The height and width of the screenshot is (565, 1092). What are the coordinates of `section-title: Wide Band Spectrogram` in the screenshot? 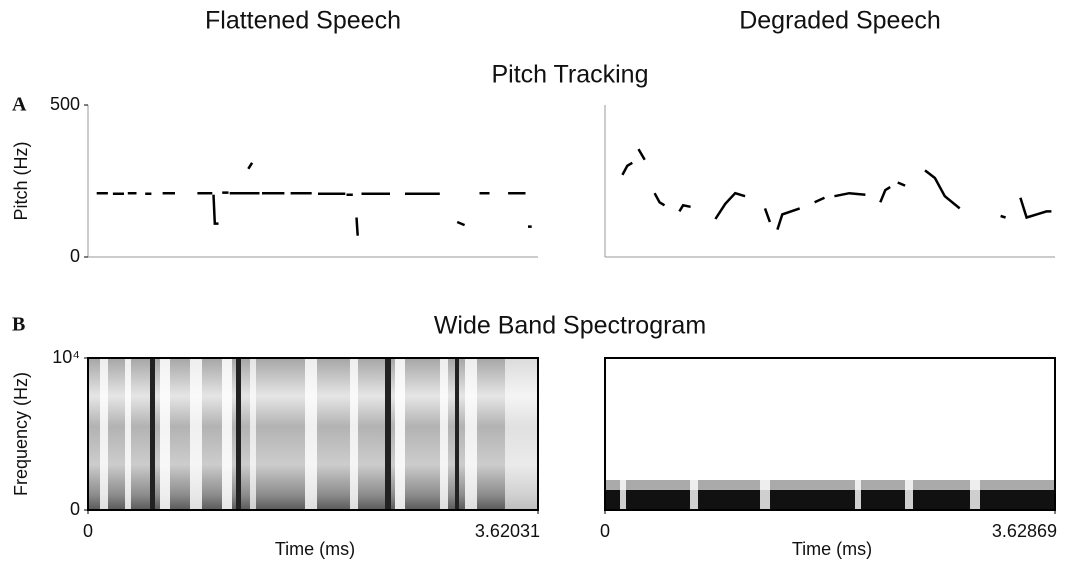 It's located at (570, 326).